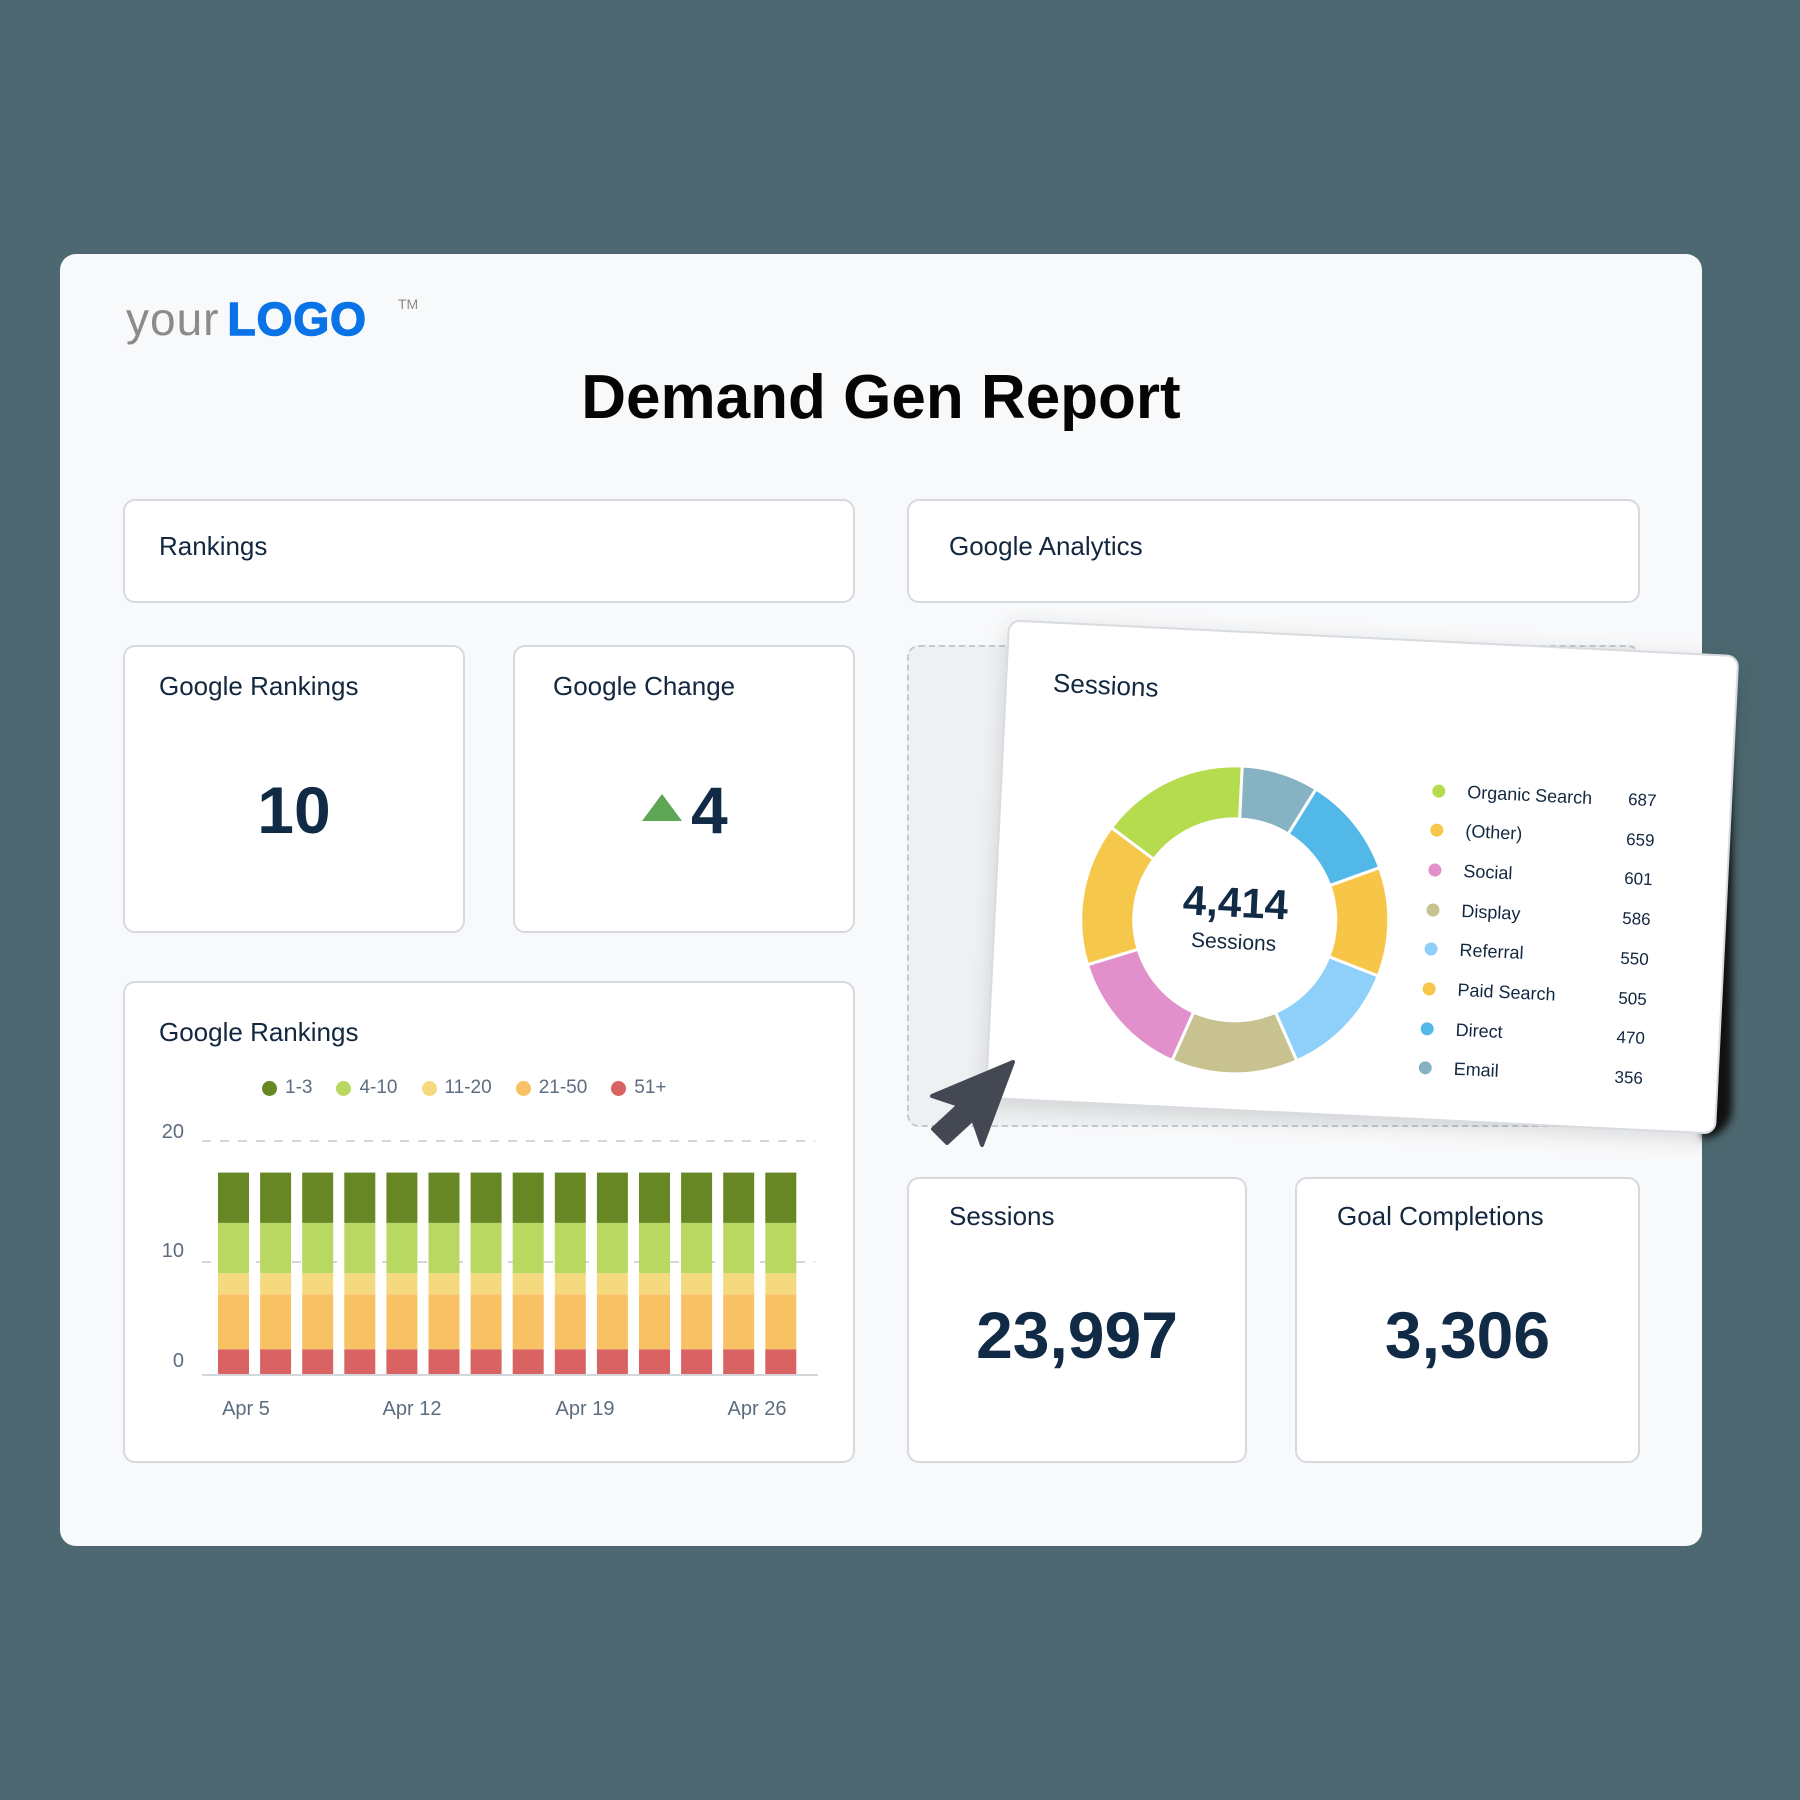  I want to click on kpi-goal-completions: Goal Completions 3,306, so click(1467, 1320).